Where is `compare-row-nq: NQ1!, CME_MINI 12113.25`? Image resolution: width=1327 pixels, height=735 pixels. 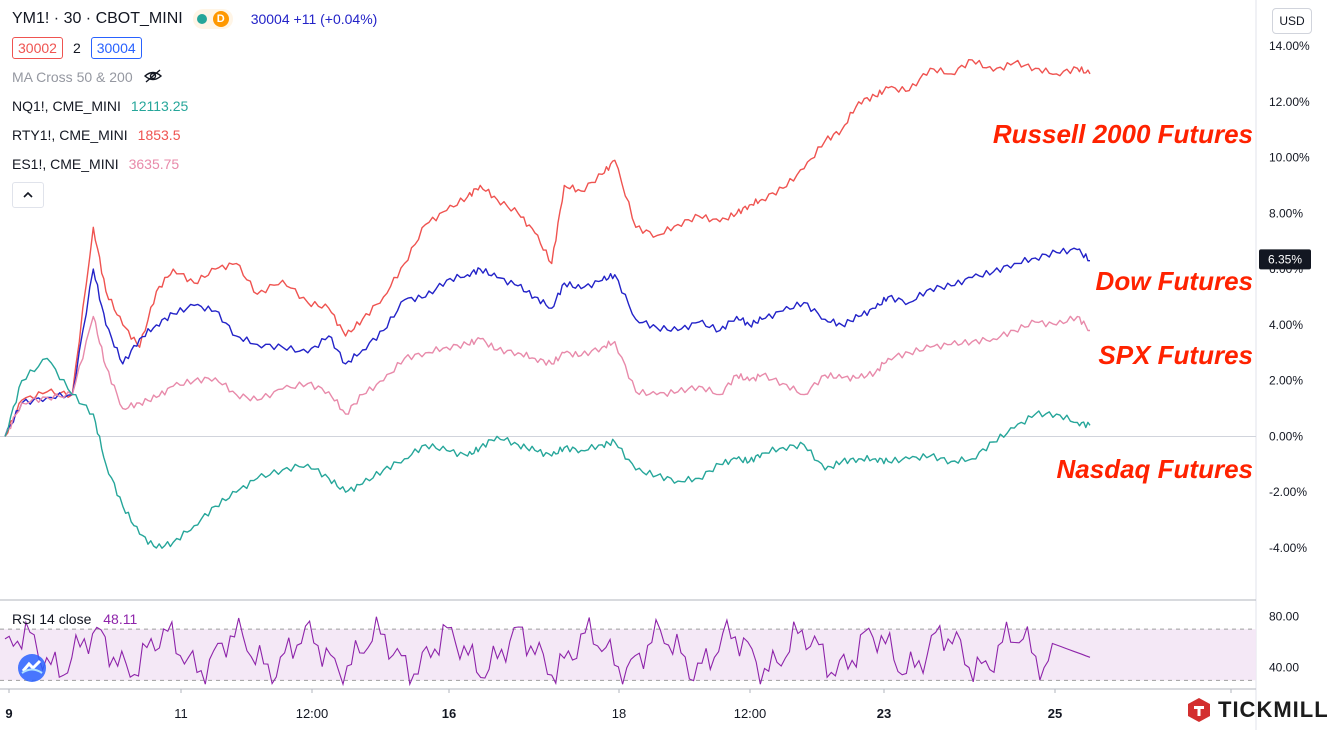 compare-row-nq: NQ1!, CME_MINI 12113.25 is located at coordinates (194, 106).